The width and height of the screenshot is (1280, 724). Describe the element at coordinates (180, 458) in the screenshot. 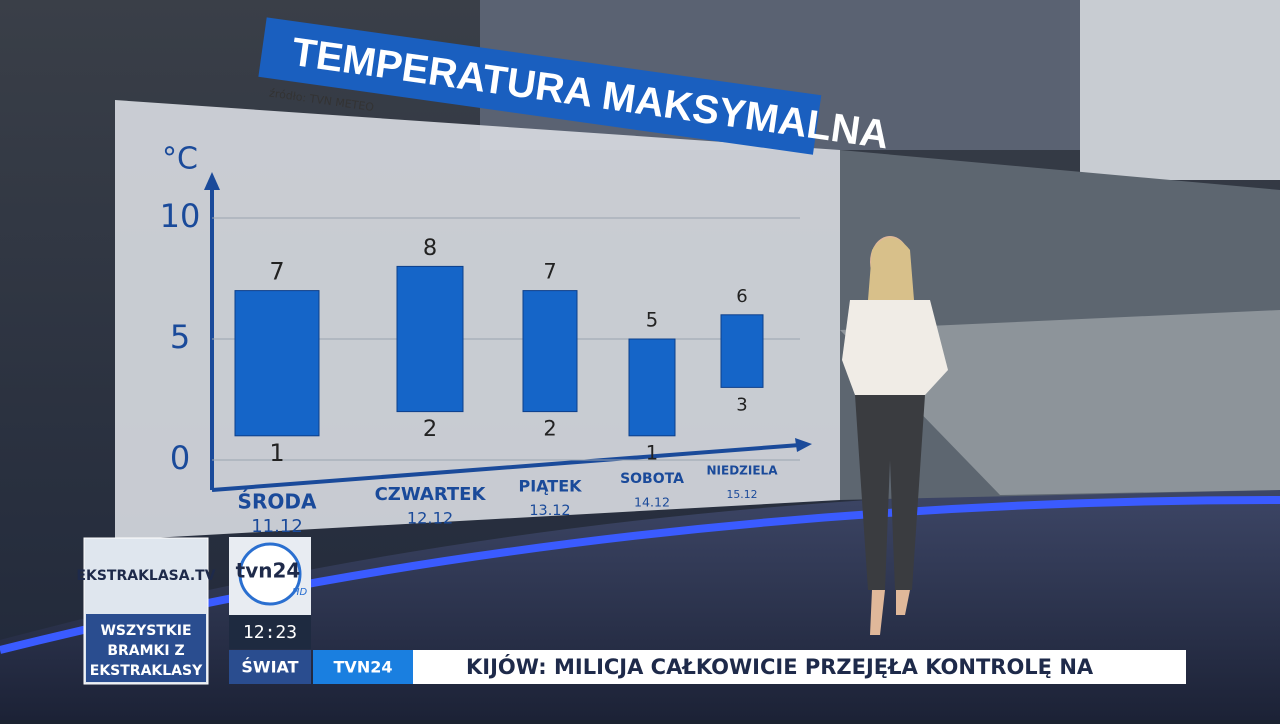

I see `y-tick-label: 0` at that location.